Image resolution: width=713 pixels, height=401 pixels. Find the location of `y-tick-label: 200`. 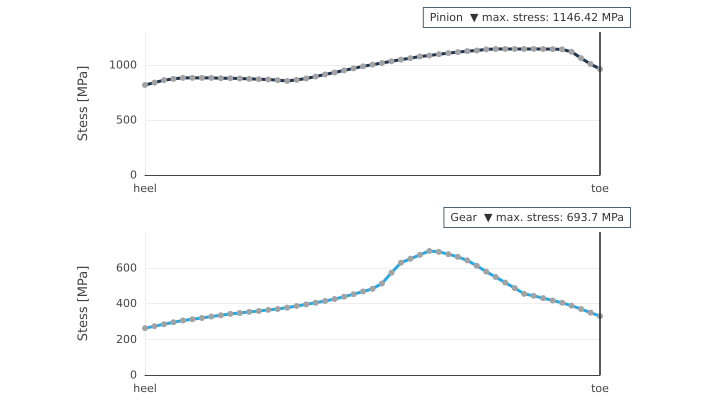

y-tick-label: 200 is located at coordinates (126, 339).